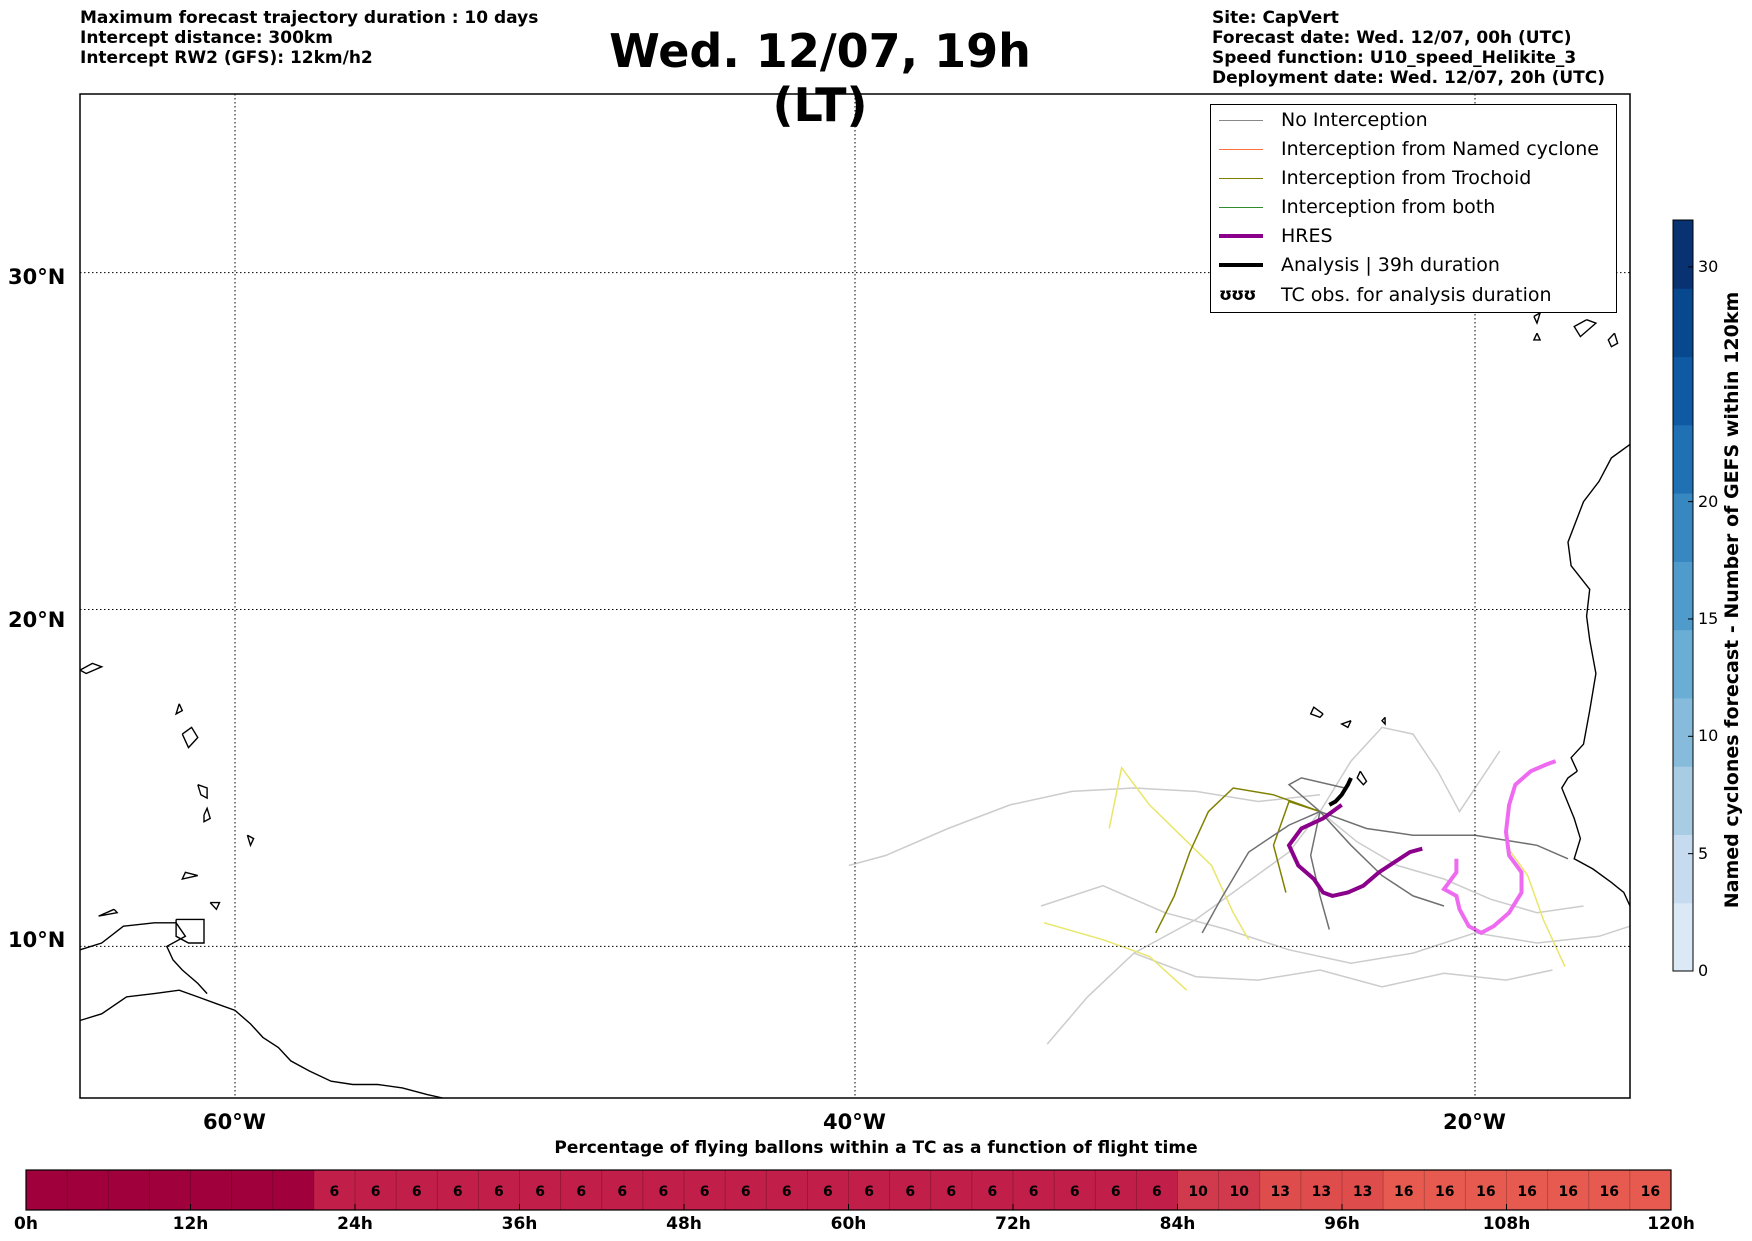 The image size is (1752, 1241). What do you see at coordinates (190, 1224) in the screenshot?
I see `flight-time-tick-label: 12h` at bounding box center [190, 1224].